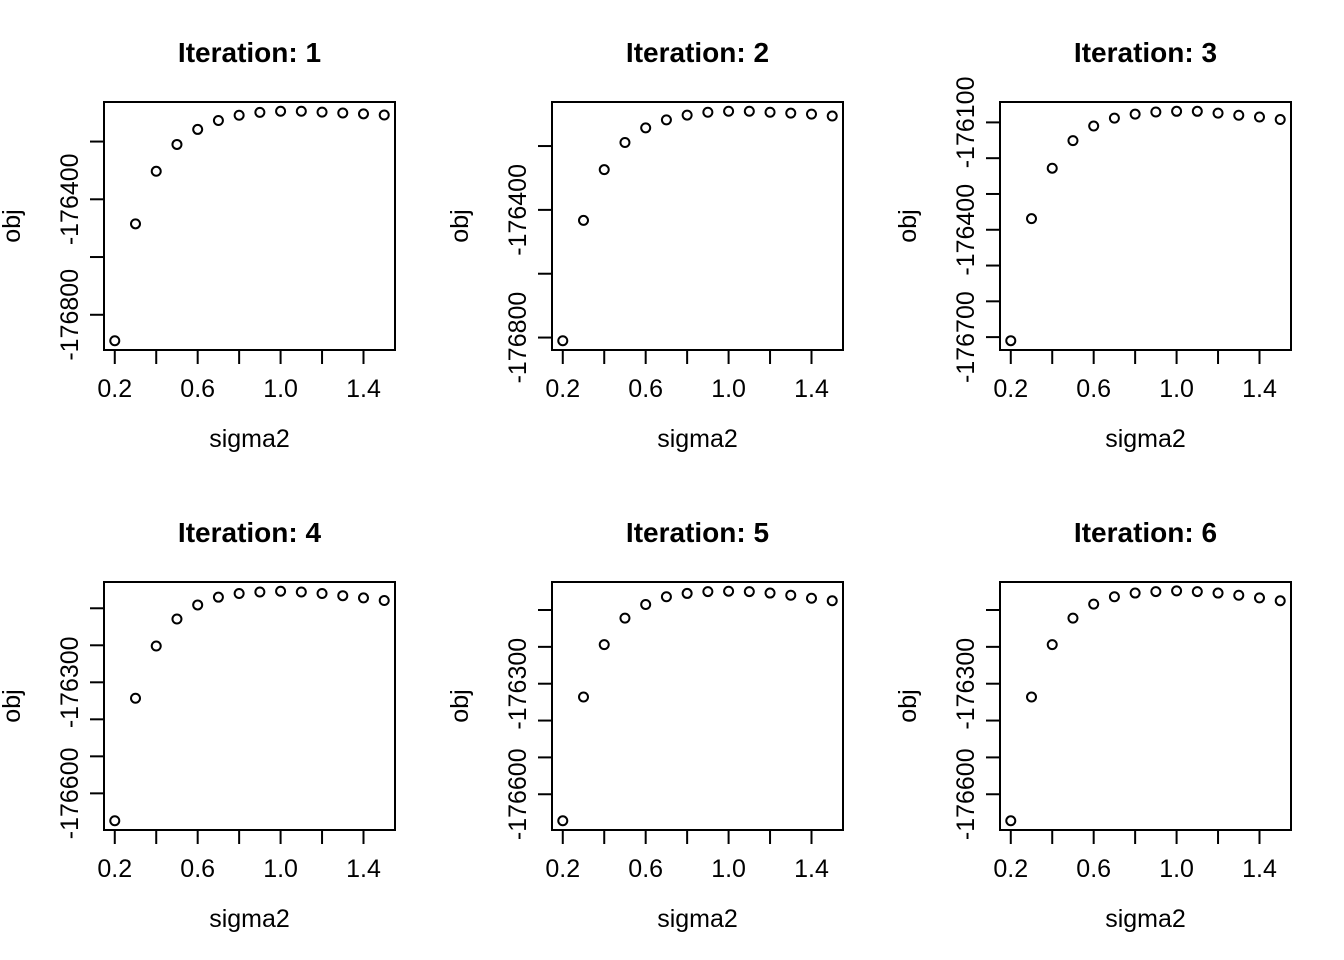 This screenshot has height=960, width=1344. What do you see at coordinates (1145, 52) in the screenshot?
I see `plot-title: Iteration: 3` at bounding box center [1145, 52].